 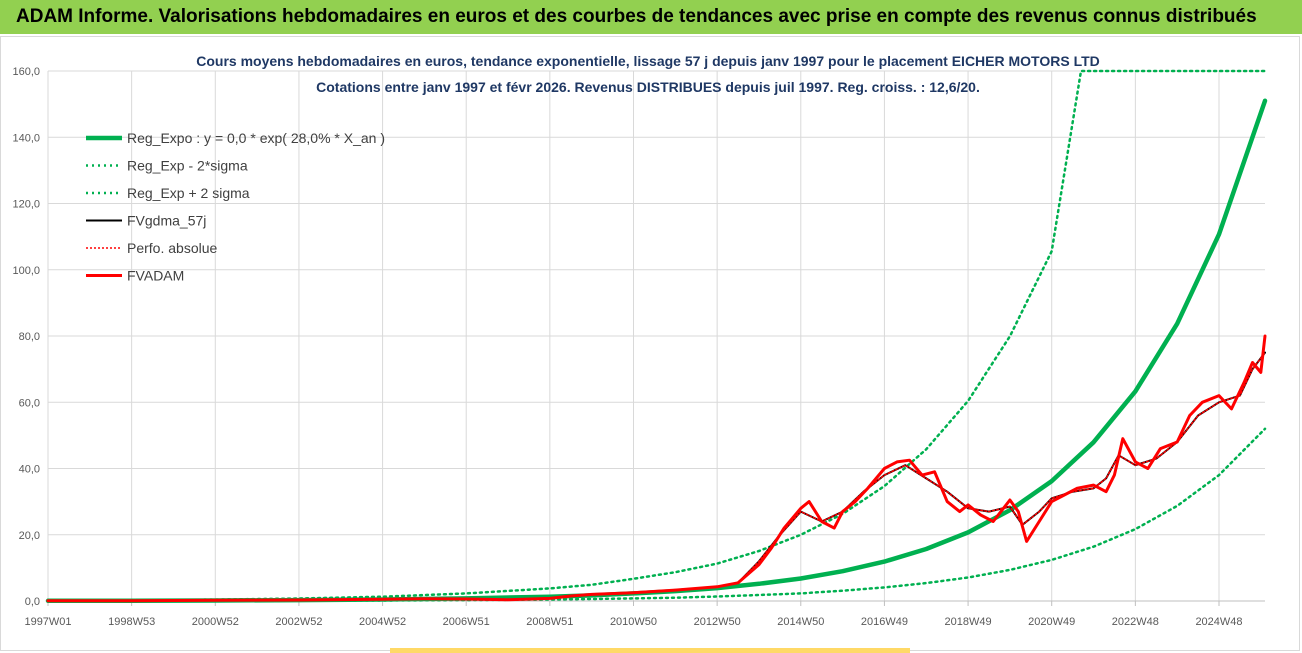 What do you see at coordinates (187, 166) in the screenshot?
I see `legend-label-1: Reg_Exp - 2*sigma` at bounding box center [187, 166].